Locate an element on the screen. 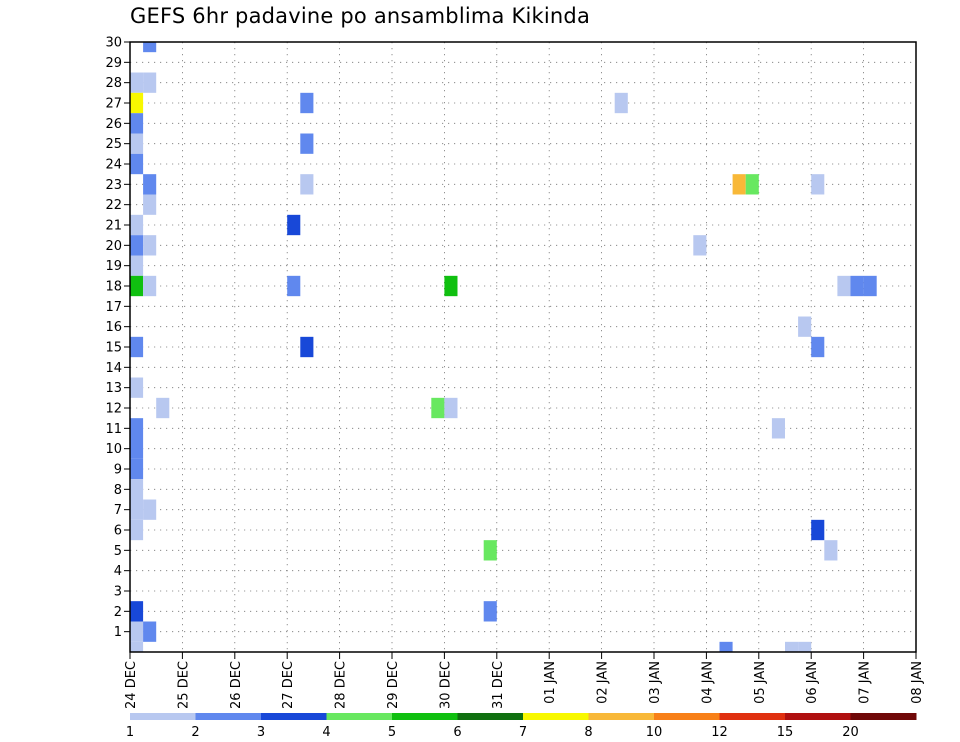  y-tick-label: 1 is located at coordinates (118, 632).